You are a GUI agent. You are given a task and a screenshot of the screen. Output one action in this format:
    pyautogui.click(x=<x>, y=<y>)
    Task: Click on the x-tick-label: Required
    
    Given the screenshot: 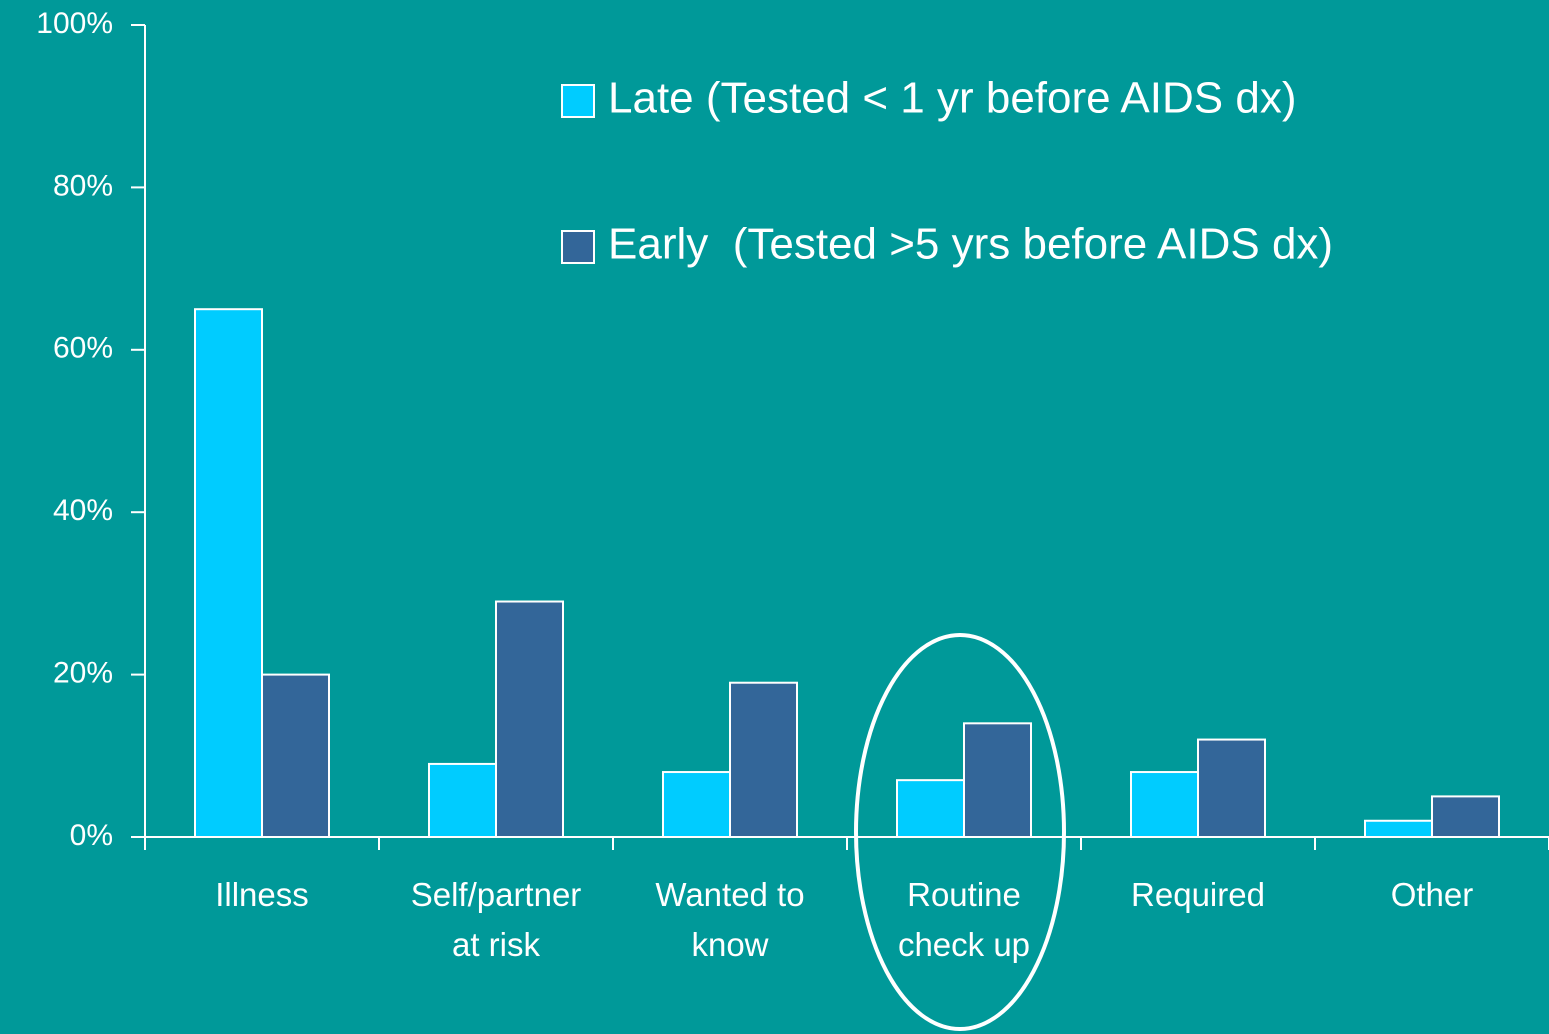 What is the action you would take?
    pyautogui.click(x=1198, y=894)
    